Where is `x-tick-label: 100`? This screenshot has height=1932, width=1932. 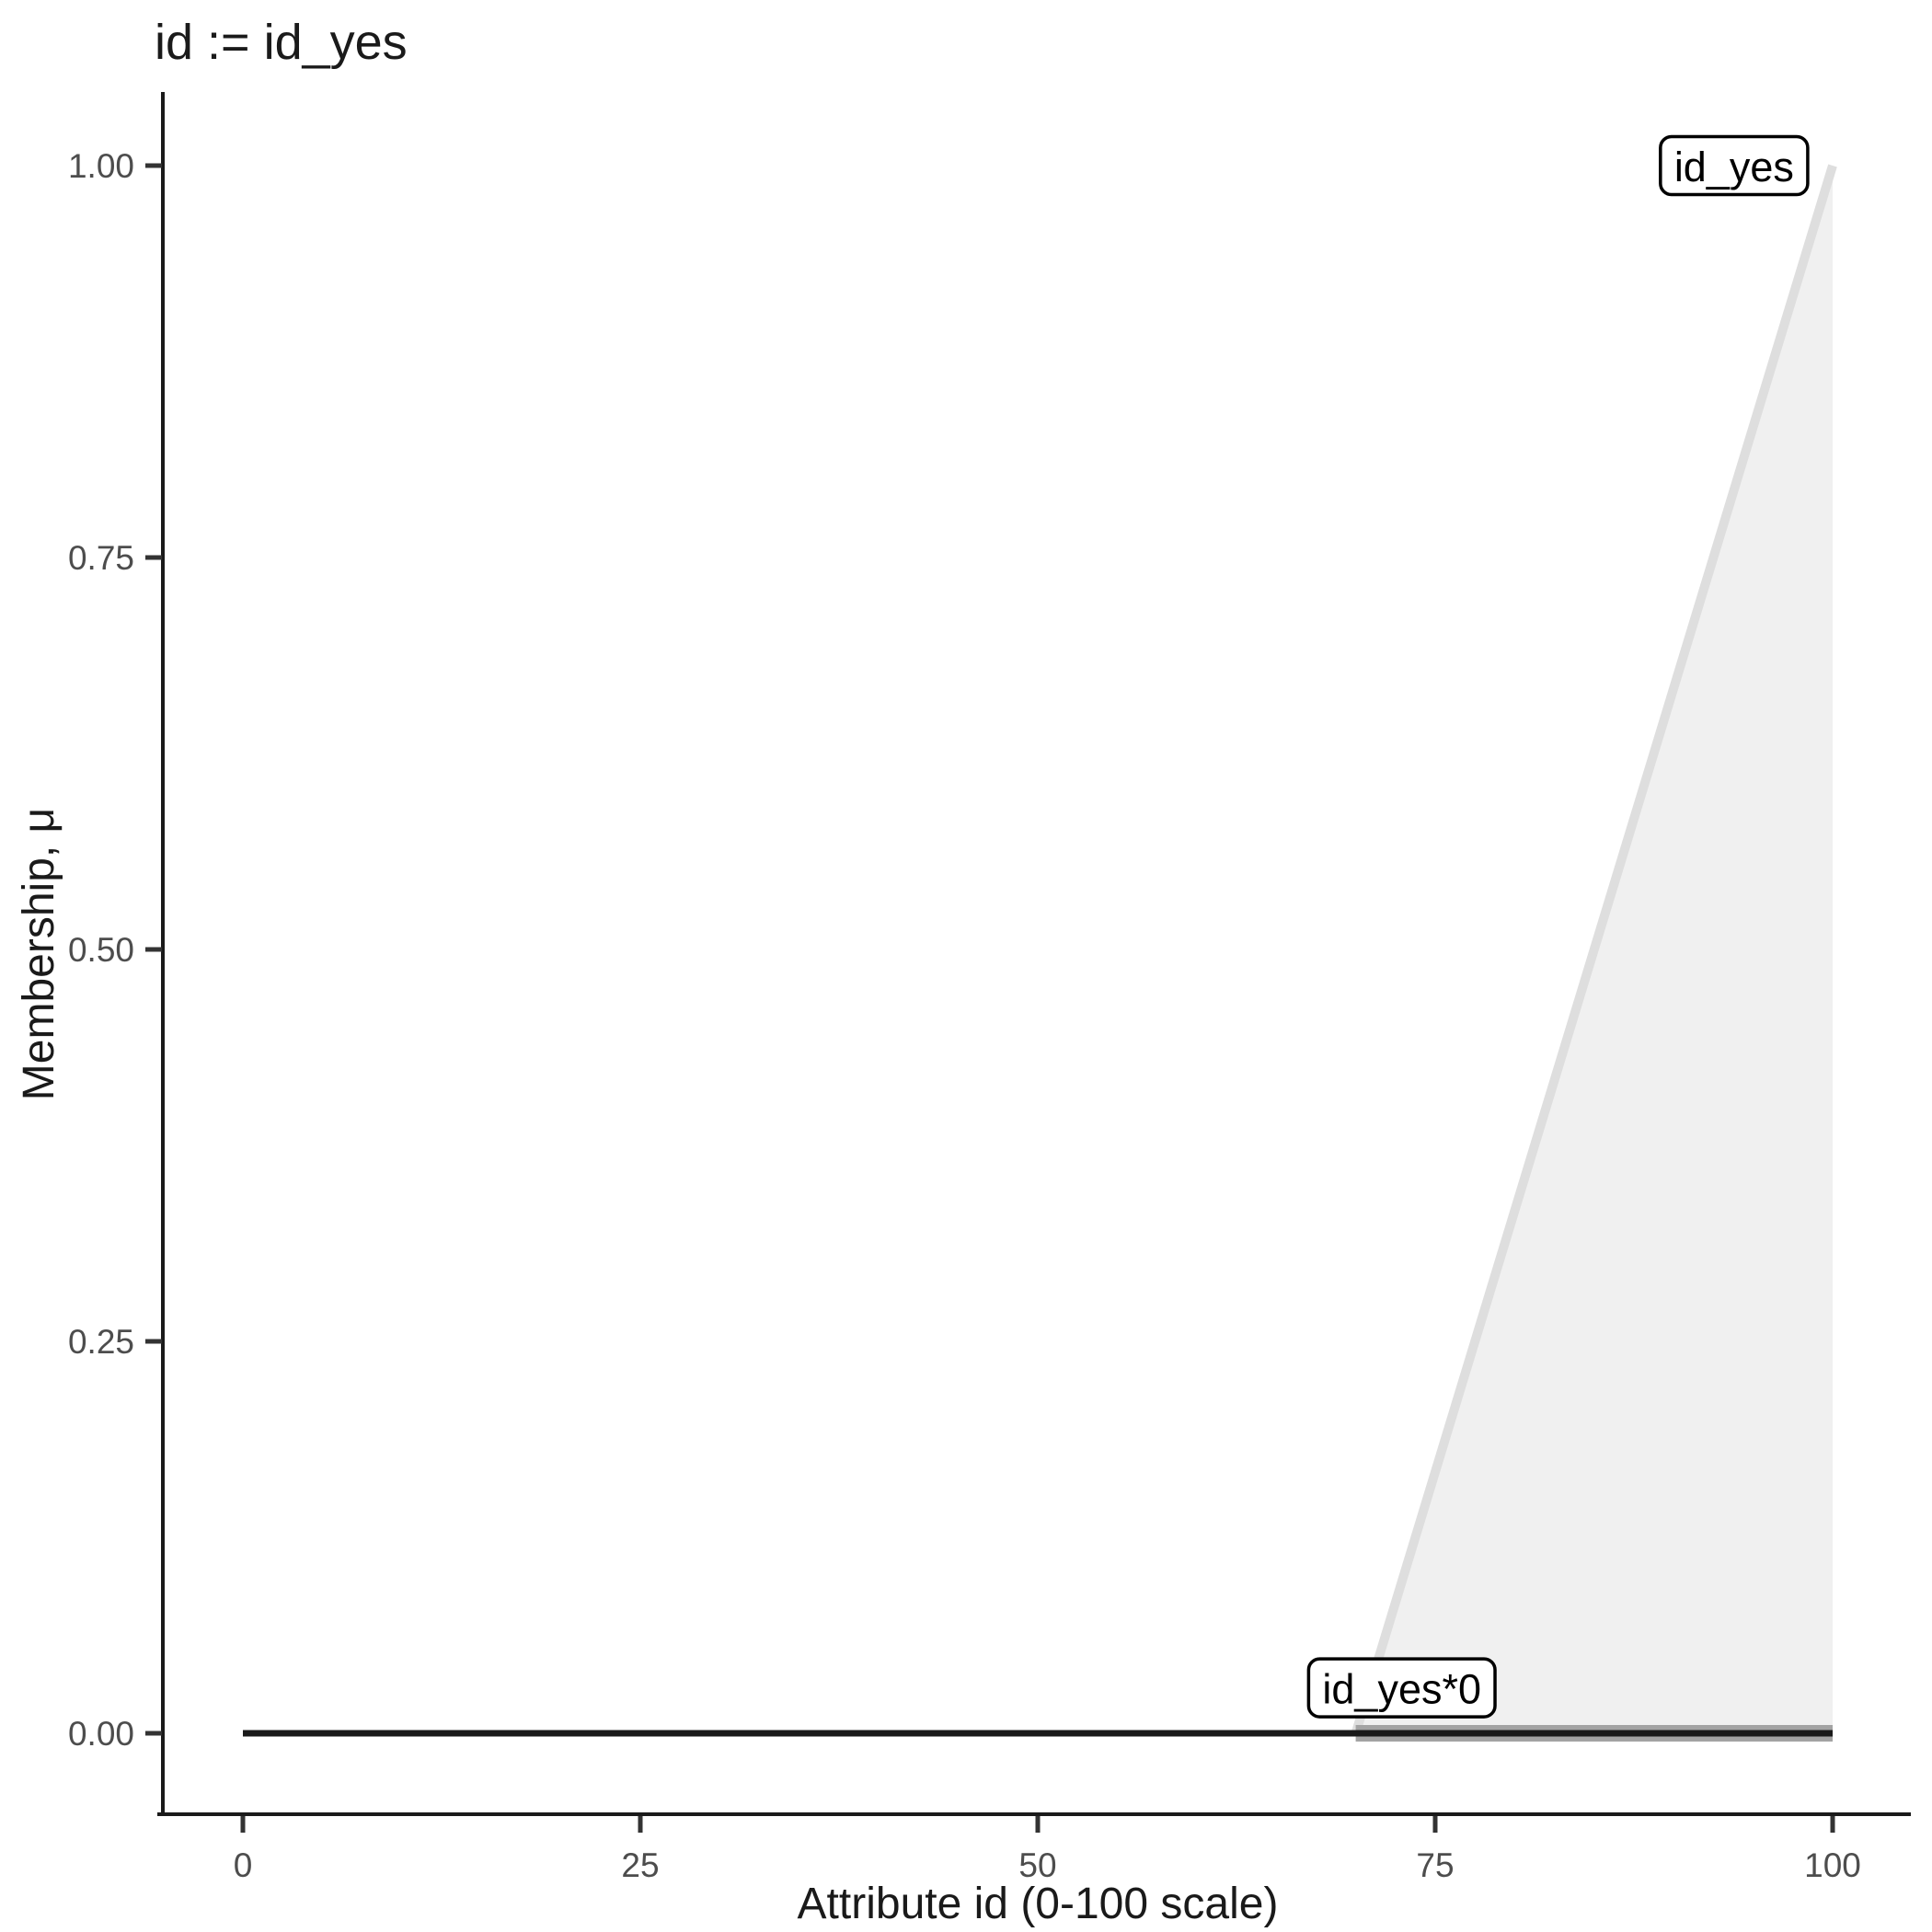 x-tick-label: 100 is located at coordinates (1832, 1865).